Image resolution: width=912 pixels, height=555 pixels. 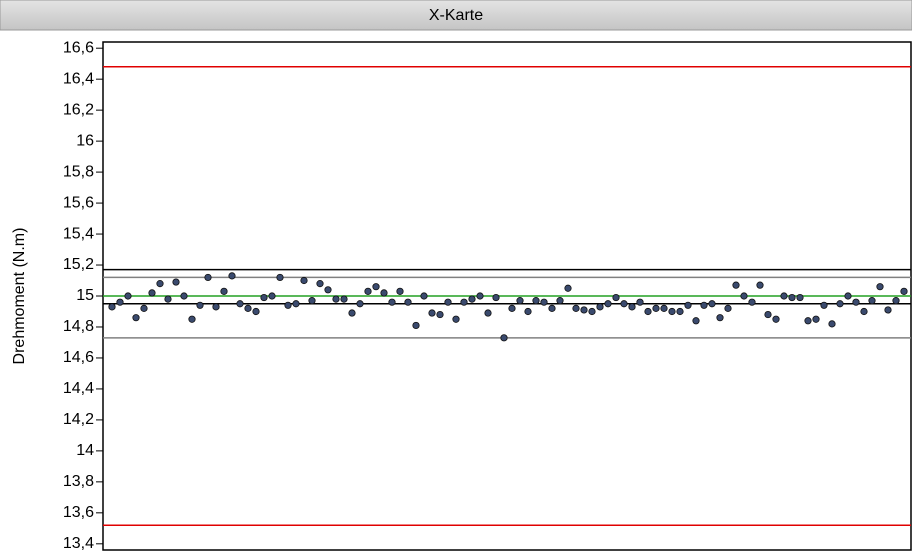 What do you see at coordinates (78, 388) in the screenshot?
I see `y-tick-label: 14,4` at bounding box center [78, 388].